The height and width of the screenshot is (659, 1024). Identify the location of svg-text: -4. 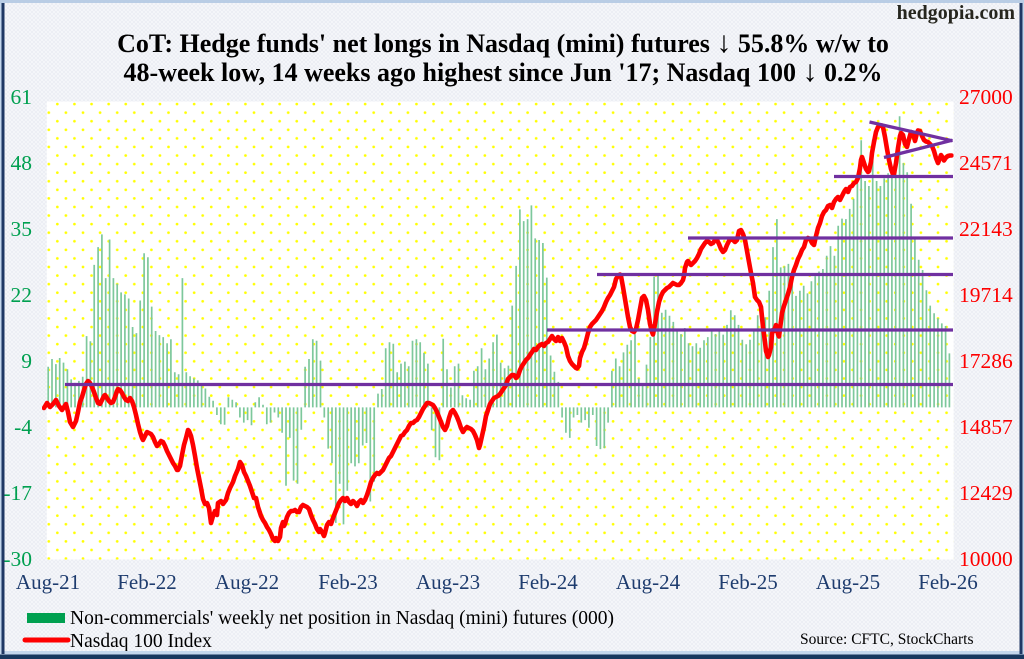
(23, 427).